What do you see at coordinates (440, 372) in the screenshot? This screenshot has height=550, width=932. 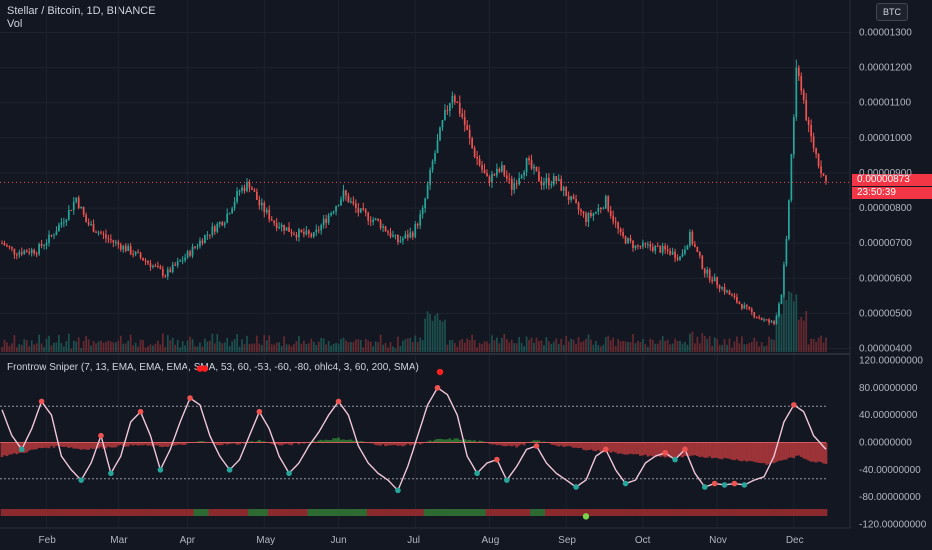 I see `signal-marker` at bounding box center [440, 372].